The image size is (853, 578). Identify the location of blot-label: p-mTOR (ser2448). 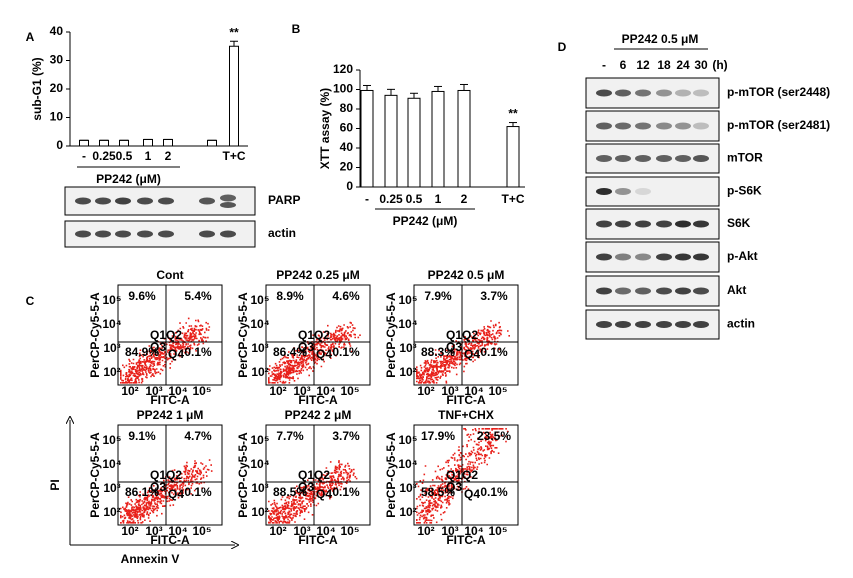
(778, 92).